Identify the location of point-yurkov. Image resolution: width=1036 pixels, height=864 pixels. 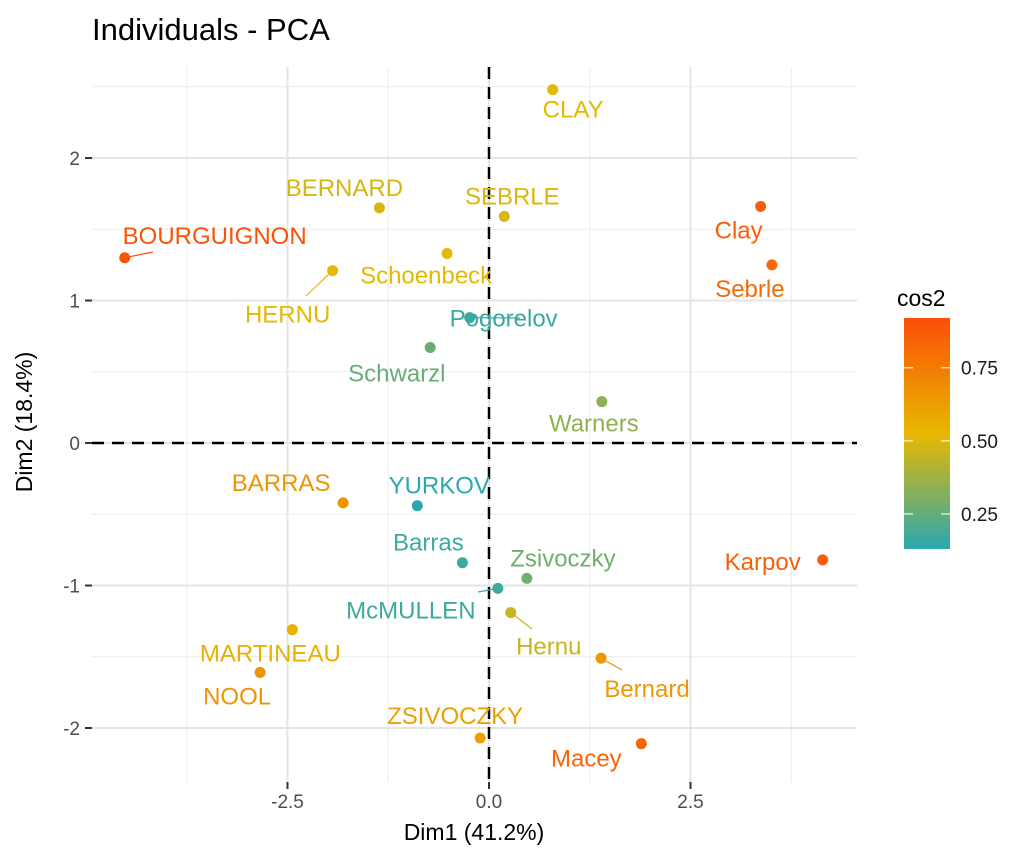
(417, 506).